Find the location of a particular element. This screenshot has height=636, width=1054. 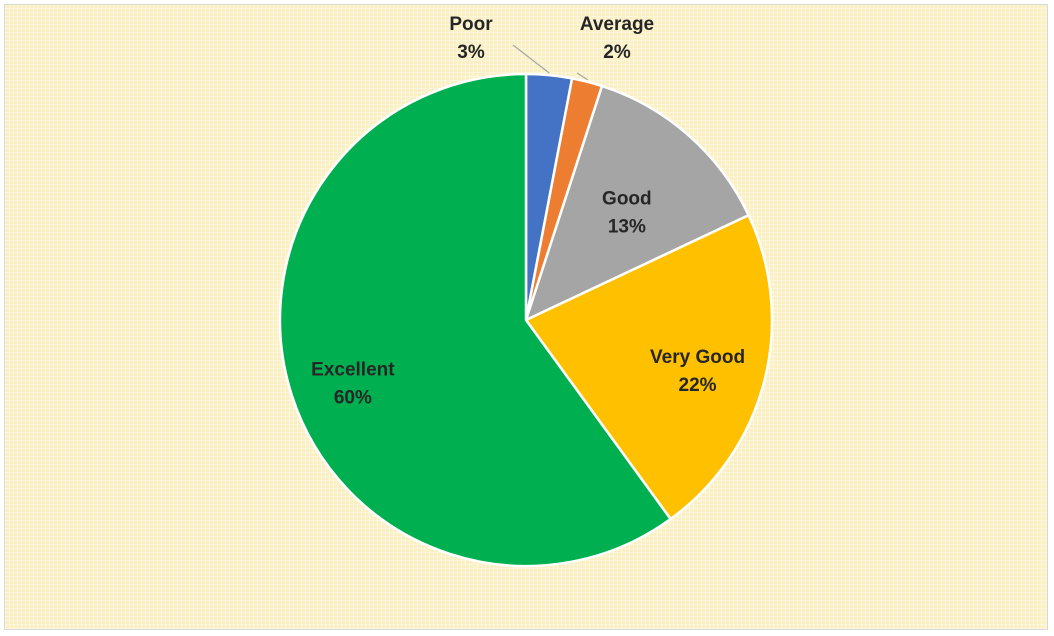

slice-value-poor: 3% is located at coordinates (471, 52).